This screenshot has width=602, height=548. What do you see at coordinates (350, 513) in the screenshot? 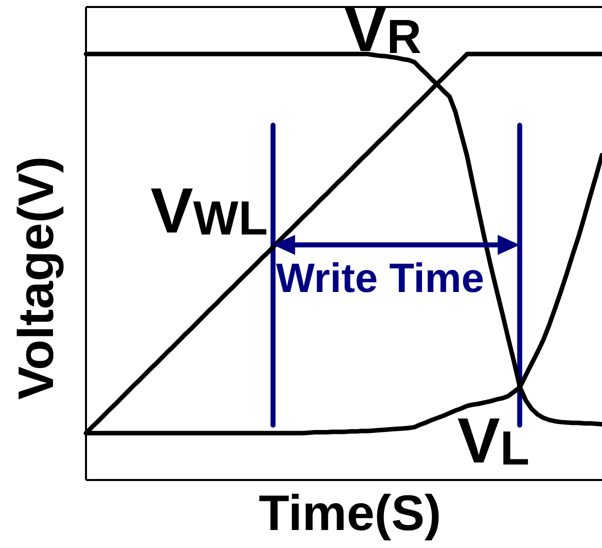
I see `x-axis-title: Time(S)` at bounding box center [350, 513].